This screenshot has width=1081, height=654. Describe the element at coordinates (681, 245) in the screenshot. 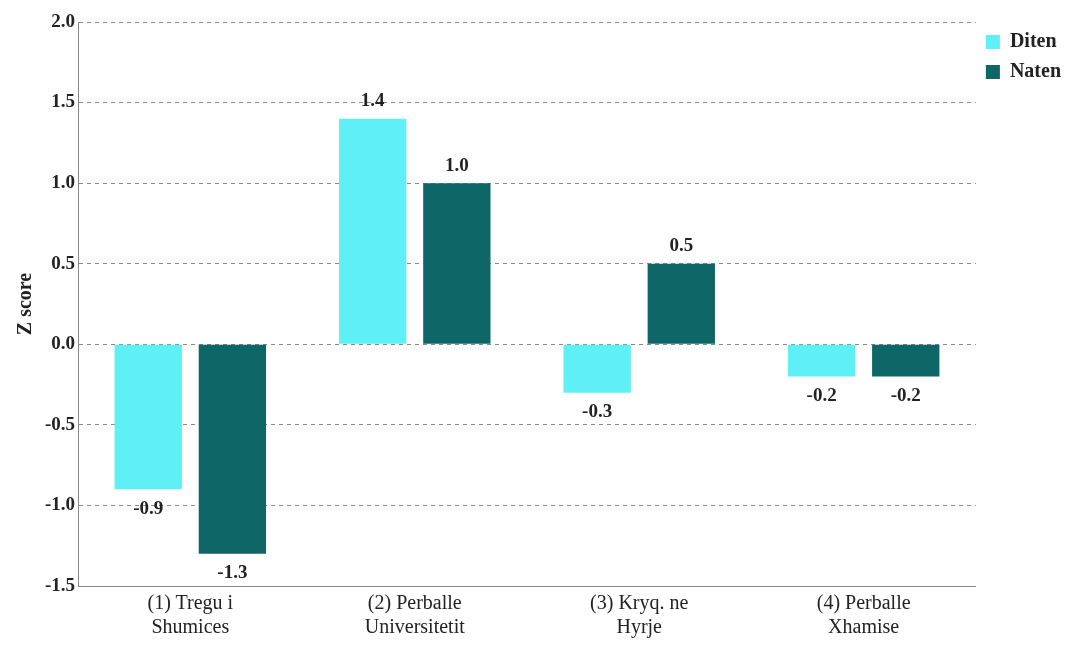

I see `data-label: 0.5` at that location.